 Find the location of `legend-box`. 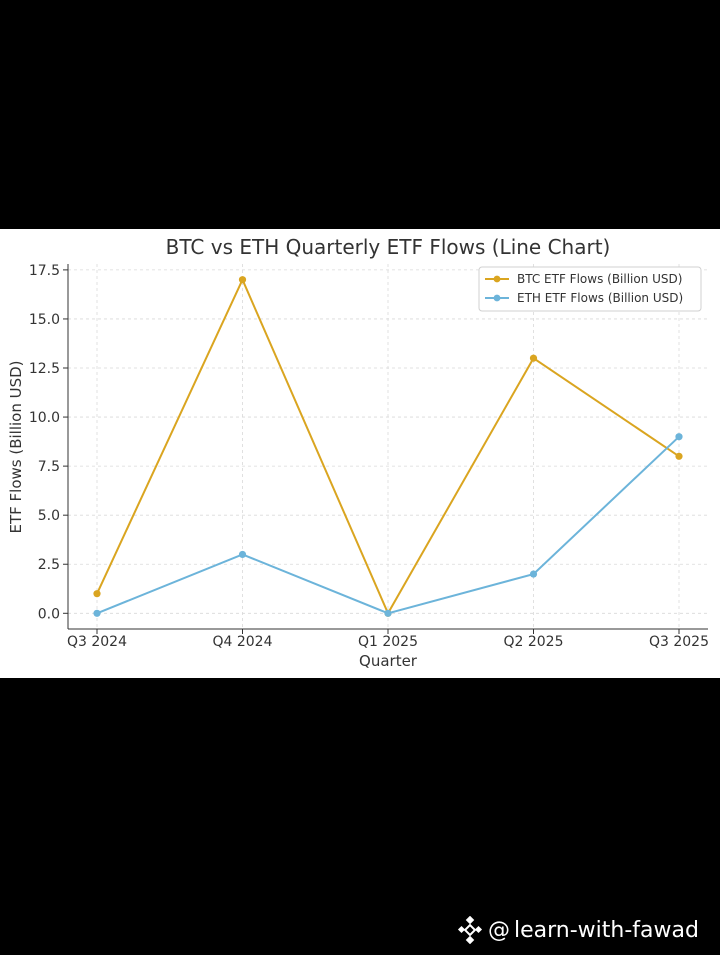

legend-box is located at coordinates (590, 289).